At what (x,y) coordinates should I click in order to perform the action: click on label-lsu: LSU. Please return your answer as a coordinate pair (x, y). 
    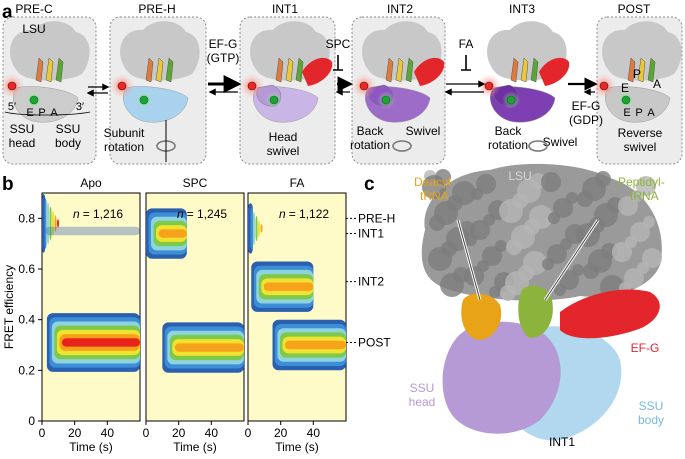
    Looking at the image, I should click on (33, 29).